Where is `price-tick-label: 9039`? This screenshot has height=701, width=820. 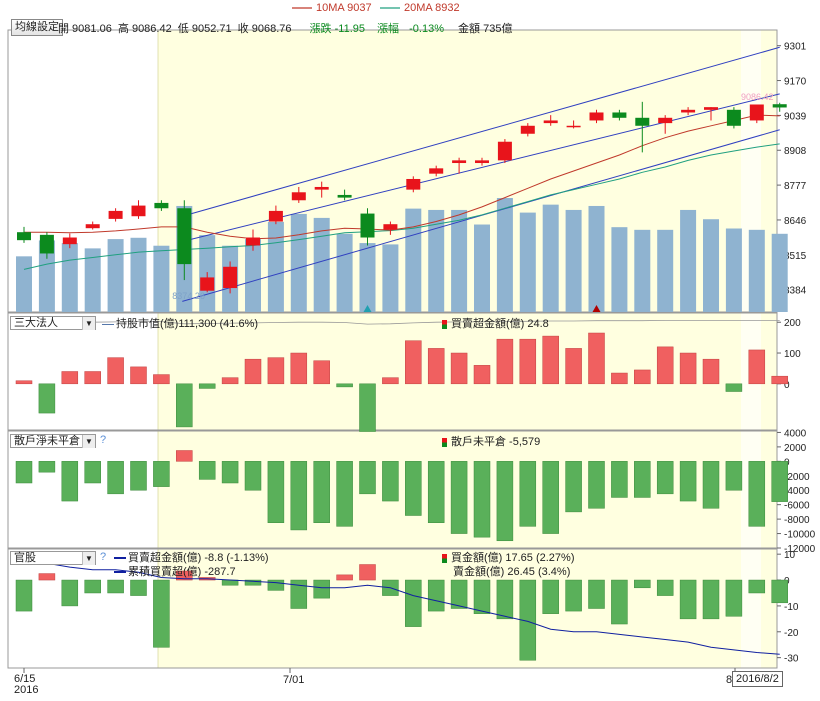 price-tick-label: 9039 is located at coordinates (795, 116).